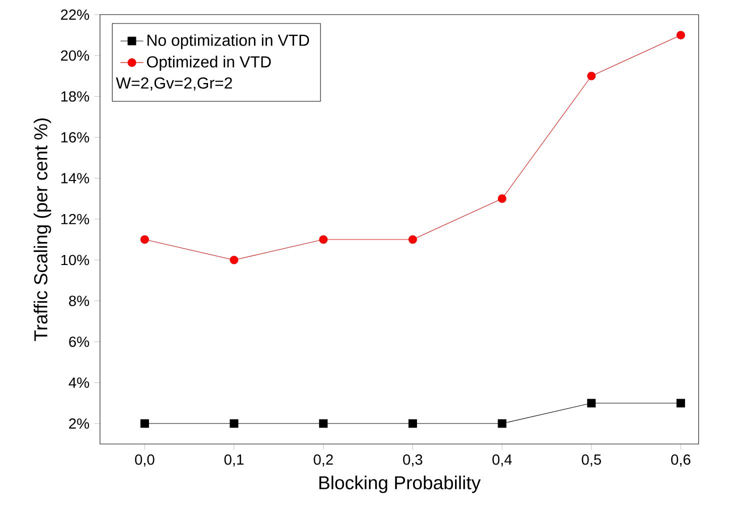  Describe the element at coordinates (75, 55) in the screenshot. I see `y-tick-label: 20%` at that location.